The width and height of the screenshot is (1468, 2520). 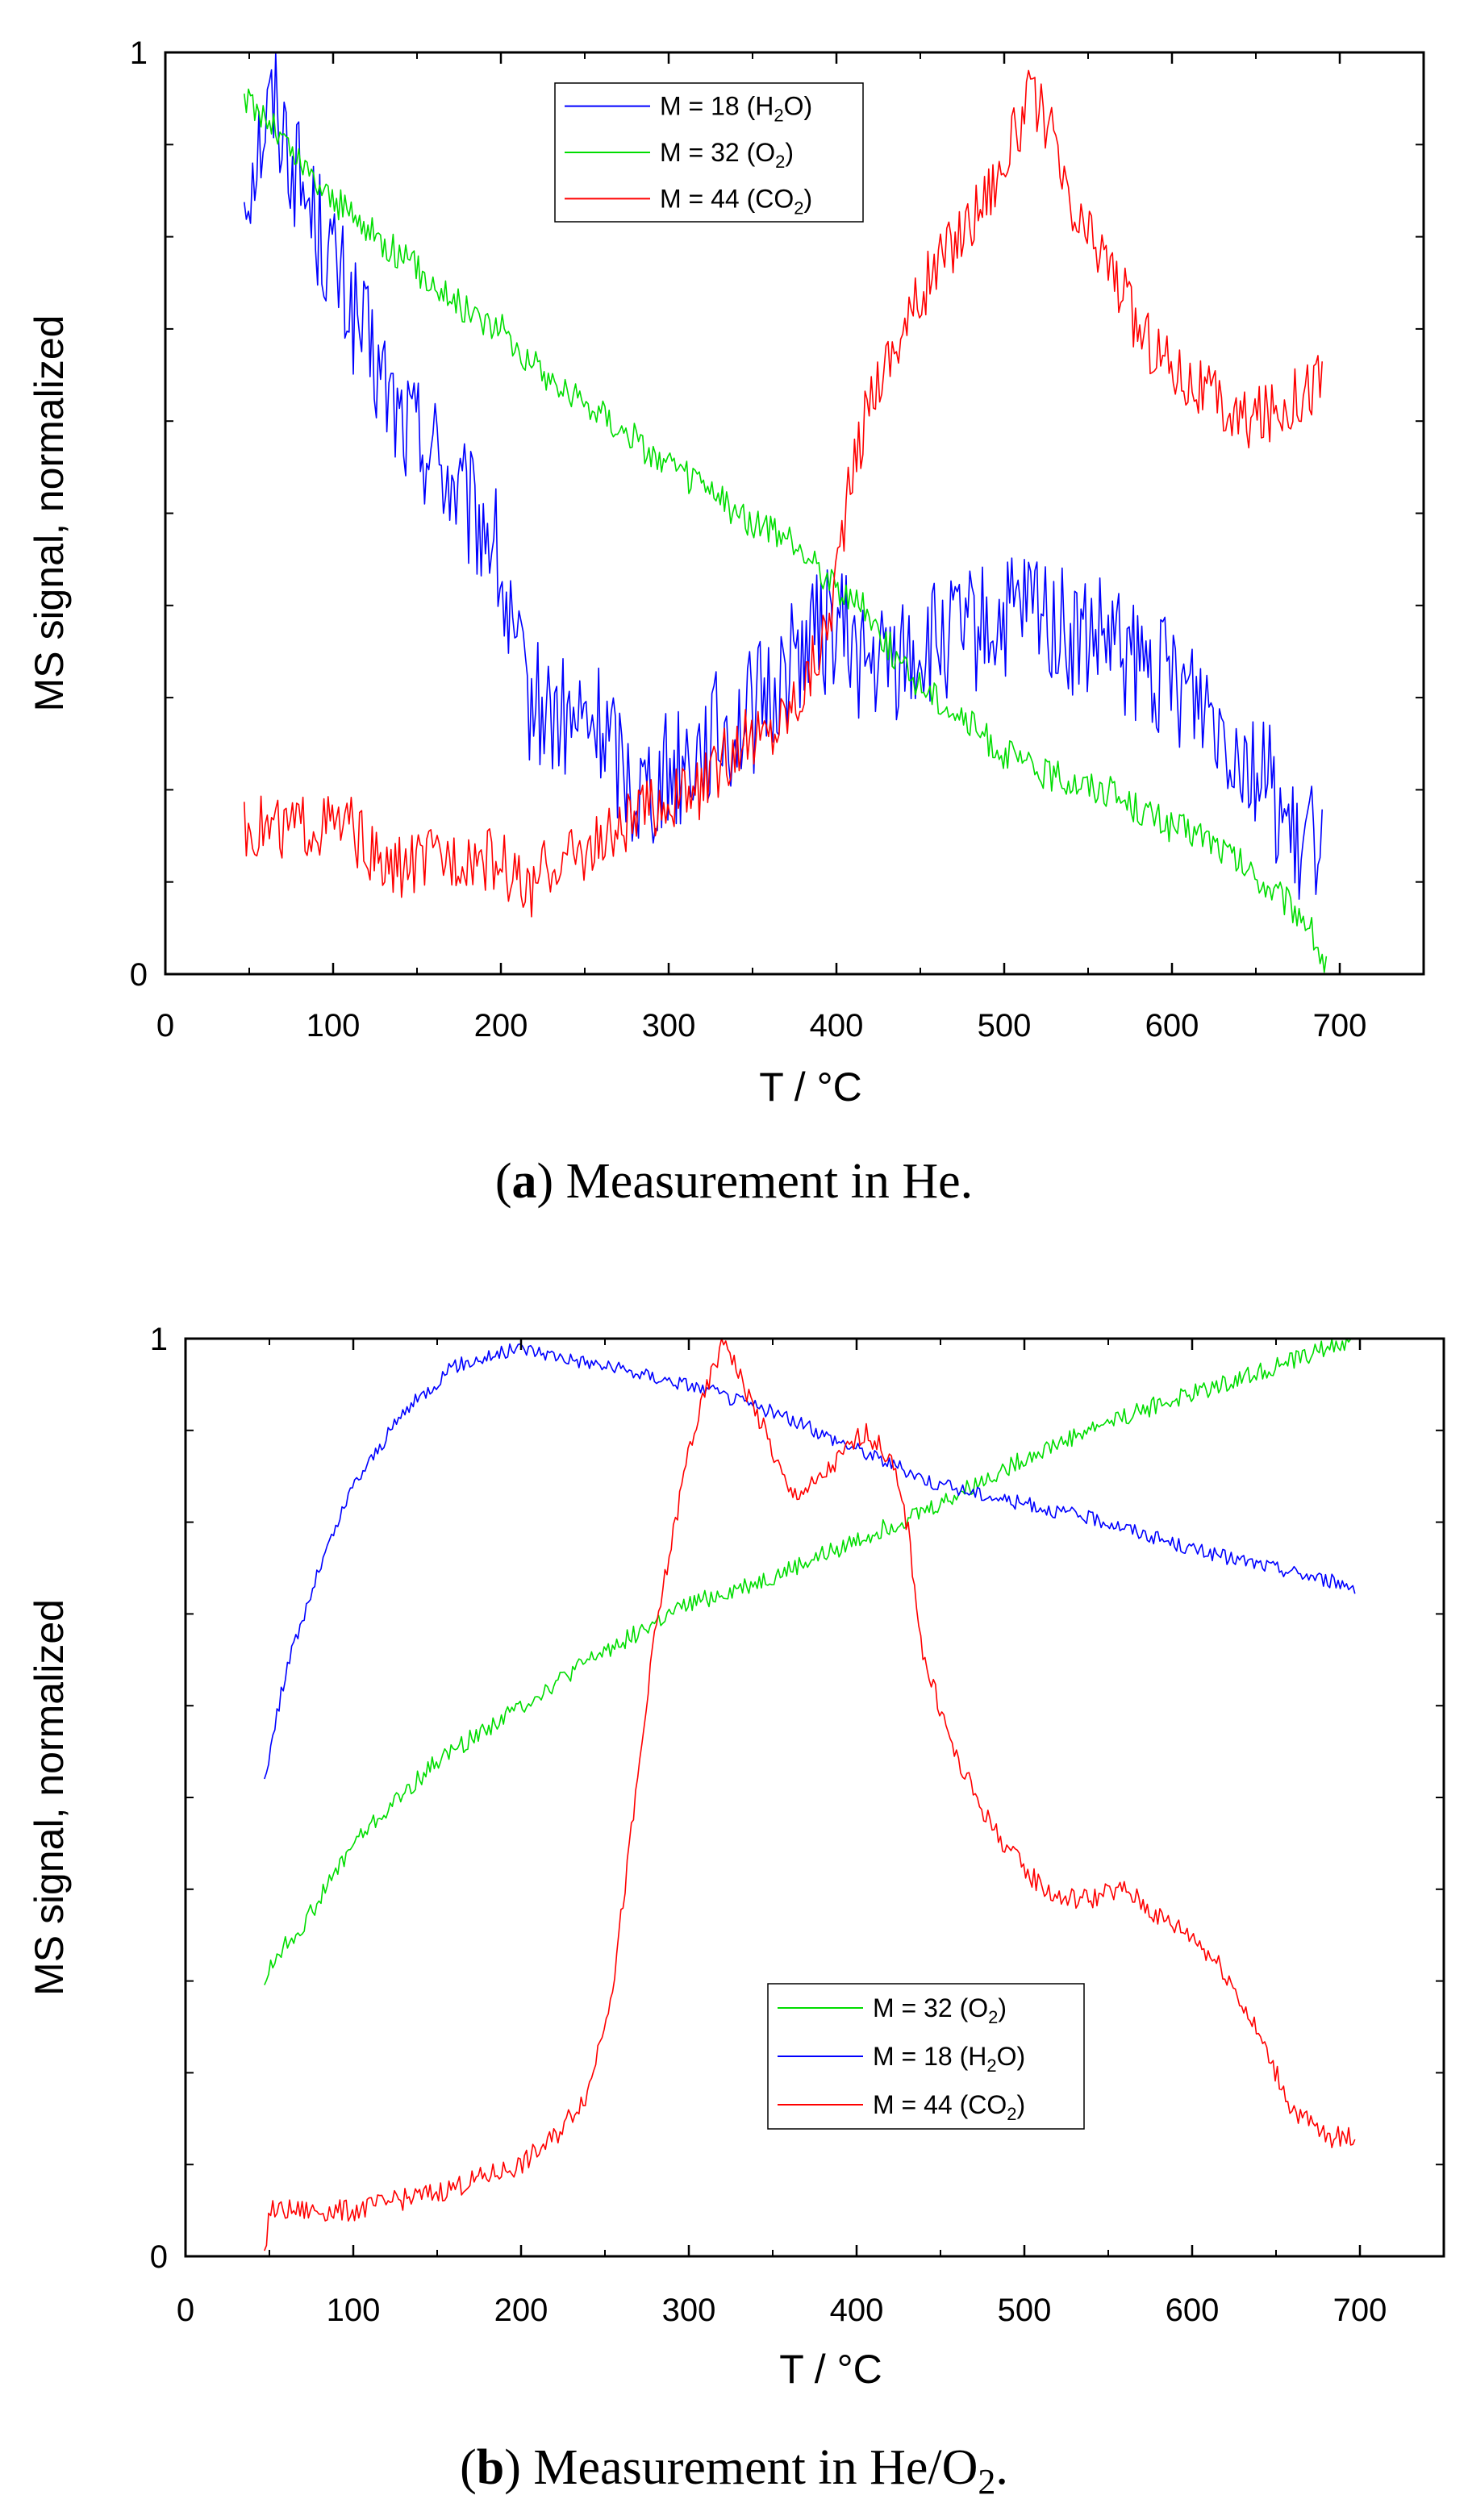 I want to click on caption-a: (a) Measurement in He., so click(x=734, y=1181).